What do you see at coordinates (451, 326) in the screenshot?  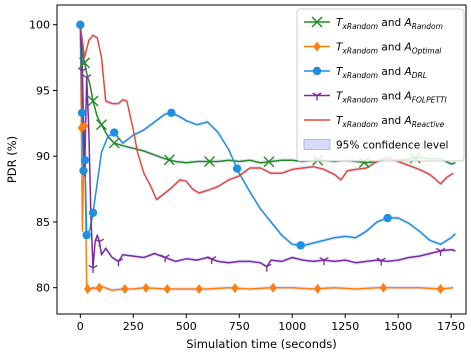 I see `x-tick-label: 1750` at bounding box center [451, 326].